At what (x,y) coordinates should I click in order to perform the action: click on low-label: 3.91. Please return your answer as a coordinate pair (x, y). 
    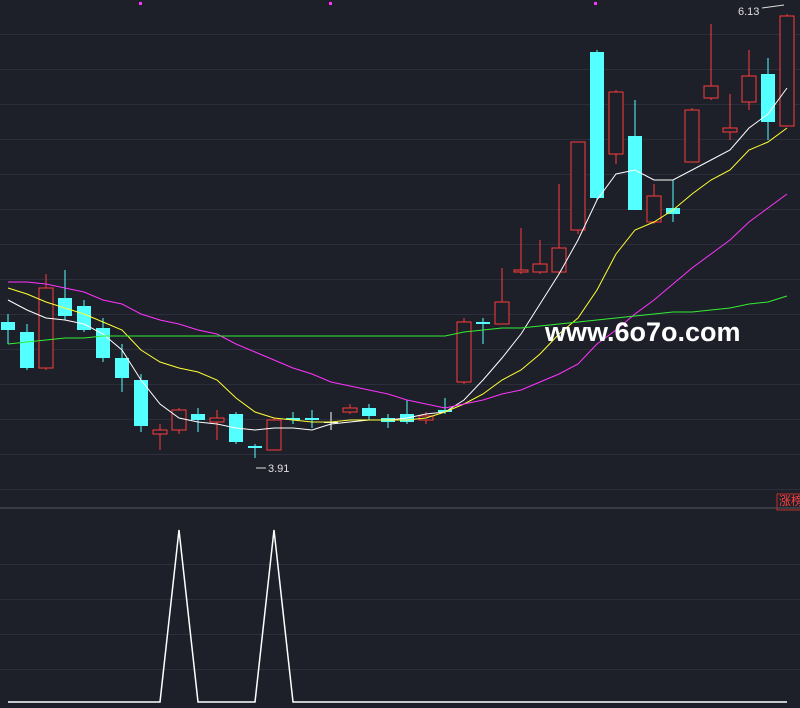
    Looking at the image, I should click on (278, 469).